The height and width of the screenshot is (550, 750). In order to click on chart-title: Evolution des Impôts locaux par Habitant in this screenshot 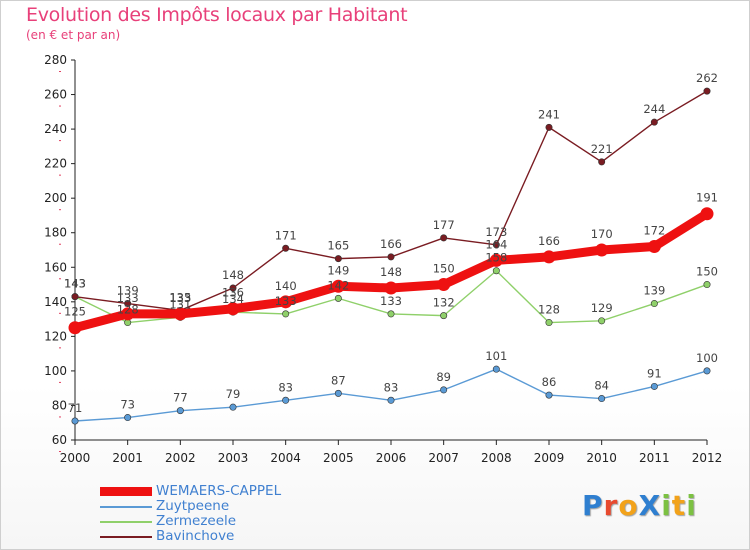, I will do `click(217, 15)`.